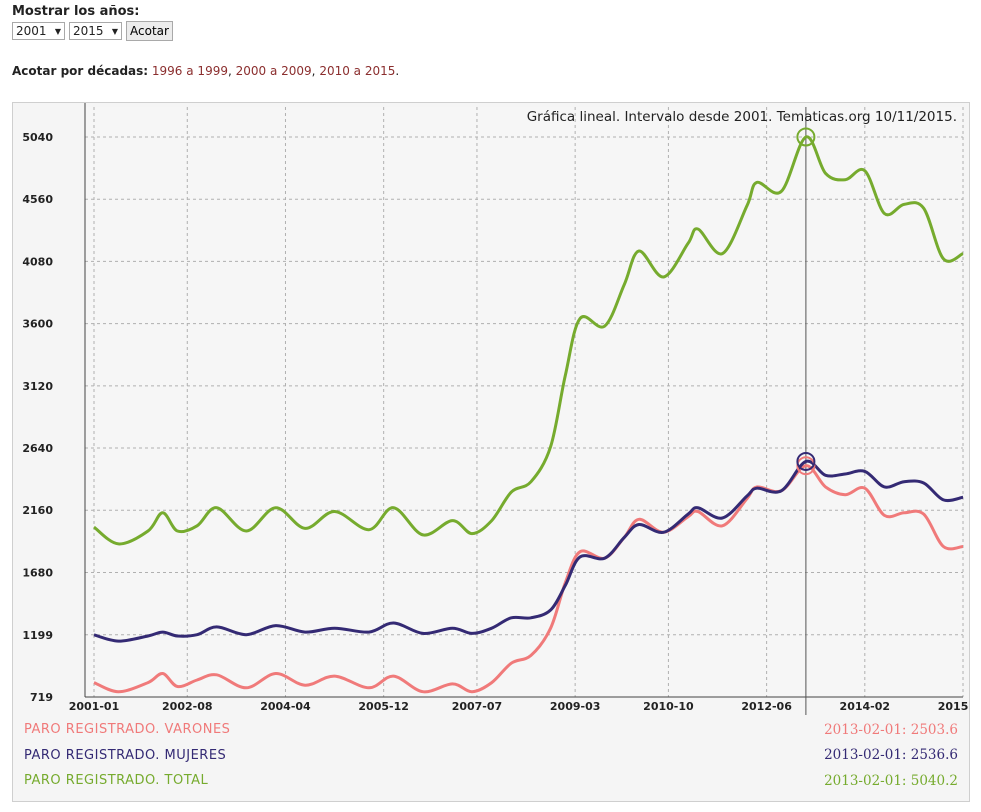  Describe the element at coordinates (273, 71) in the screenshot. I see `decade-link-2000: 2000 a 2009` at that location.